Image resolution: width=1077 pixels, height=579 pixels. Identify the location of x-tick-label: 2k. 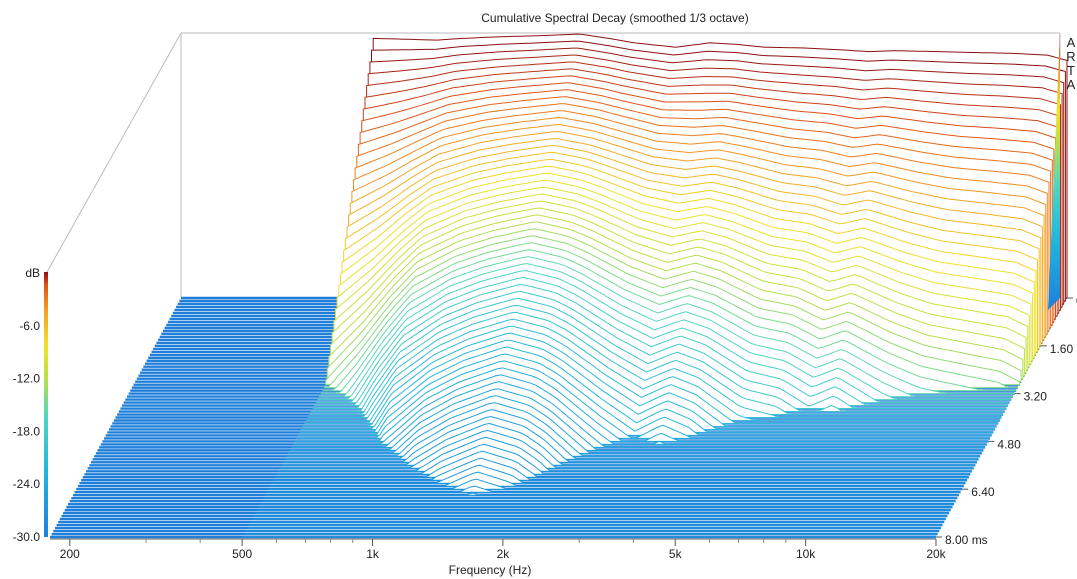
(504, 554).